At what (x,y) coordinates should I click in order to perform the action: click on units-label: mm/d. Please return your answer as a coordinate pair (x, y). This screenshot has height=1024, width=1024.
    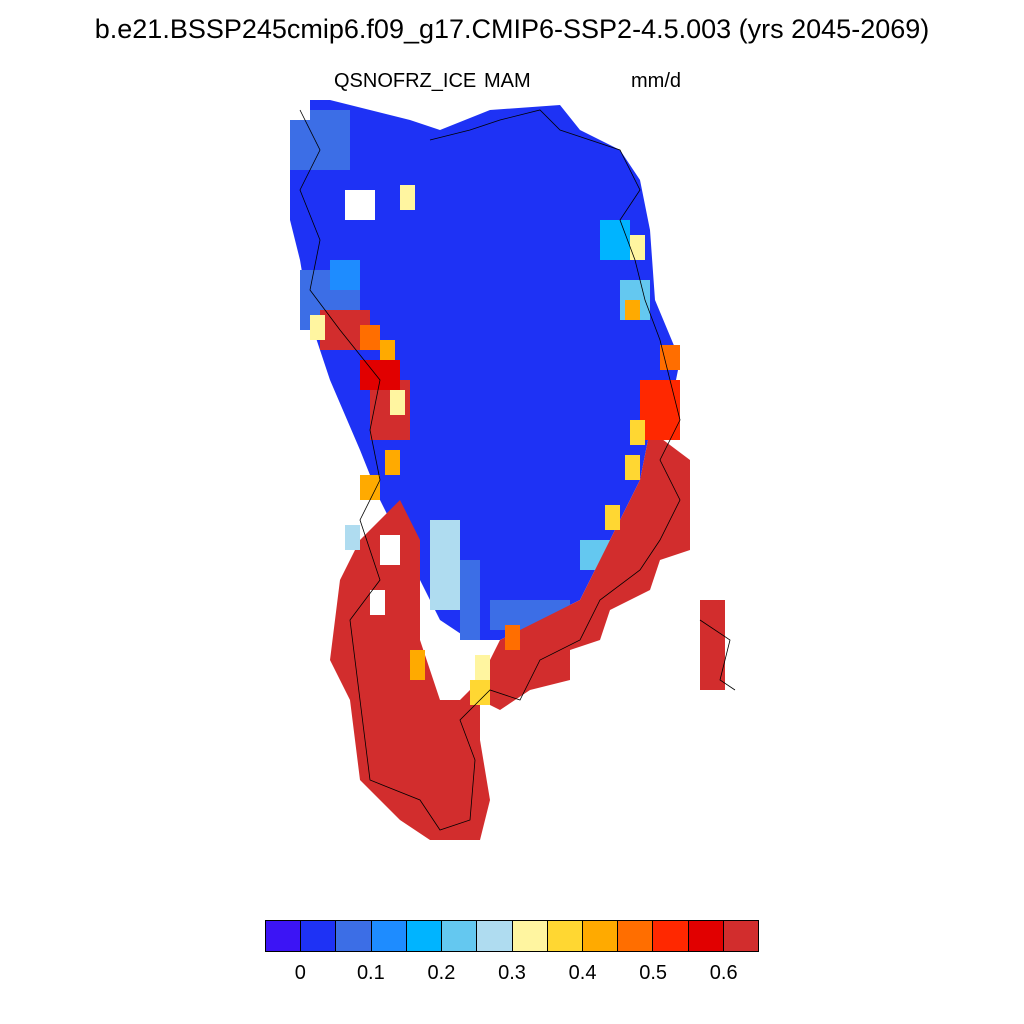
    Looking at the image, I should click on (656, 81).